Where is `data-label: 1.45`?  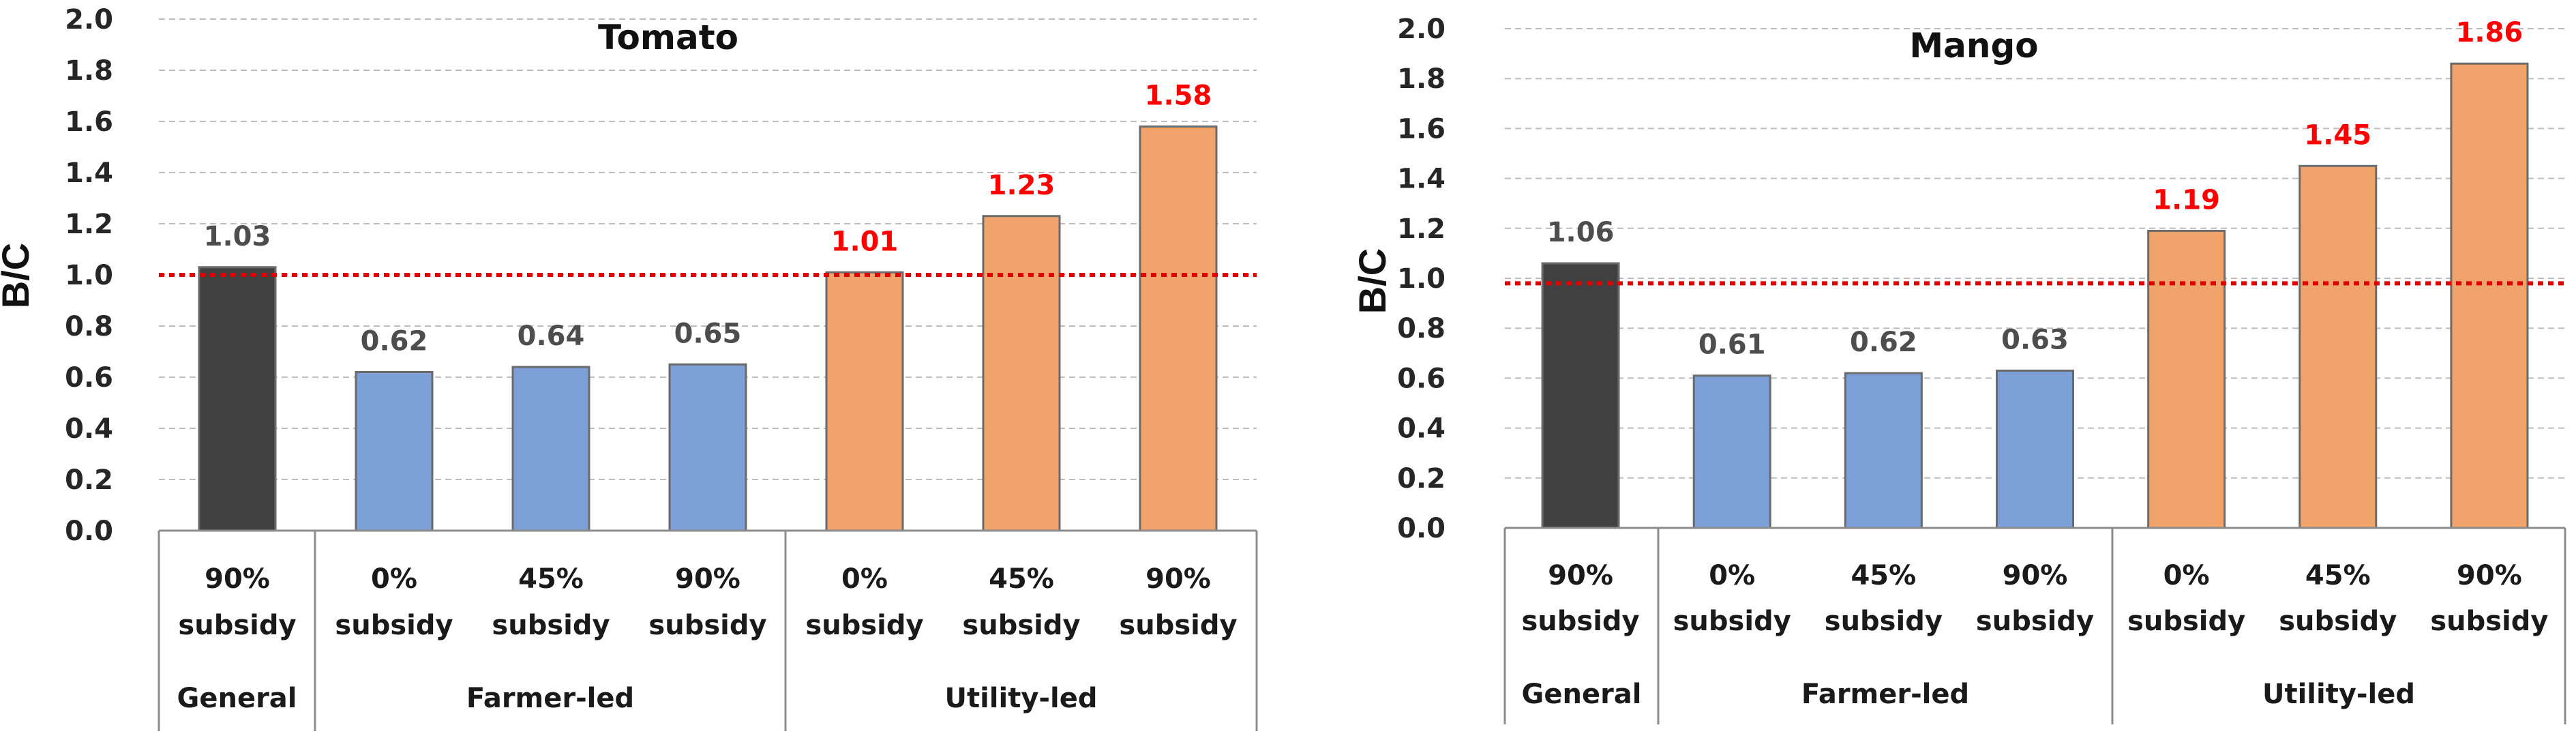
data-label: 1.45 is located at coordinates (2337, 135).